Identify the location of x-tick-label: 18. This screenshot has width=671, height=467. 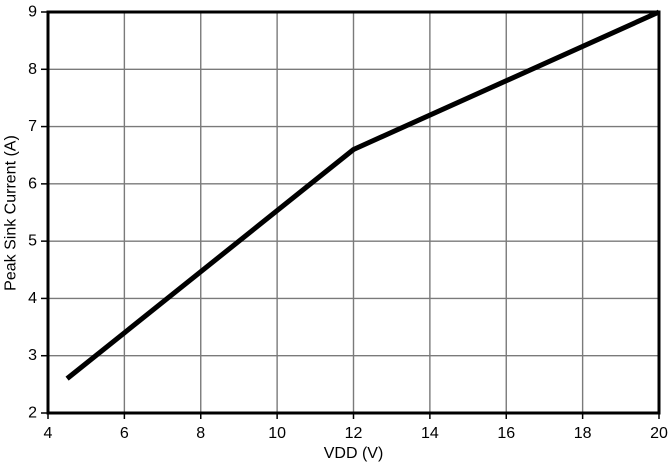
(583, 433).